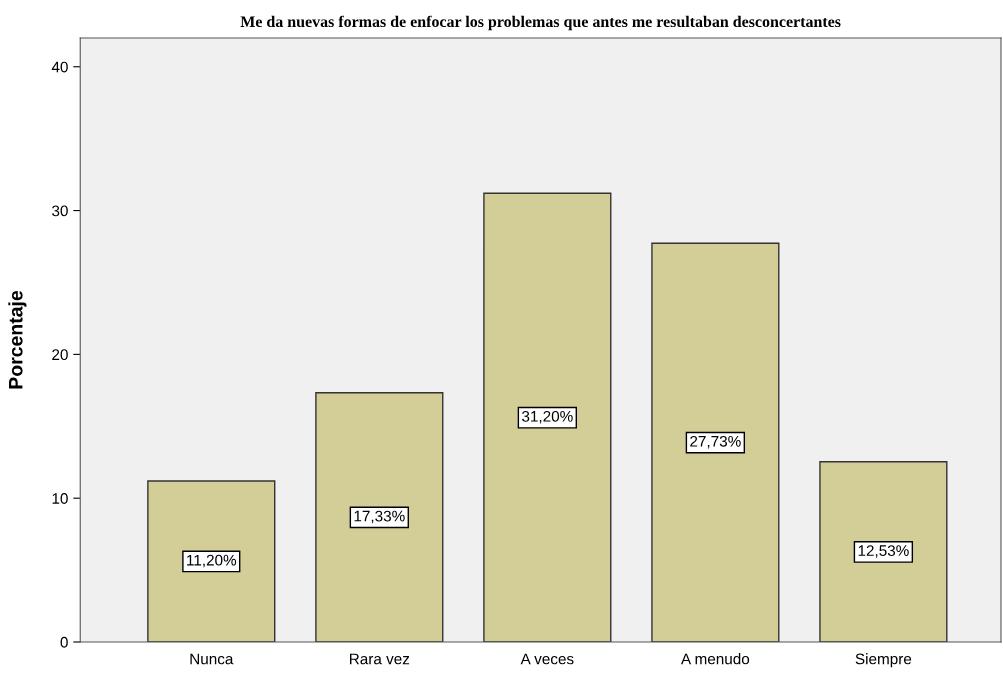  What do you see at coordinates (17, 339) in the screenshot?
I see `y-axis-title: Porcentaje` at bounding box center [17, 339].